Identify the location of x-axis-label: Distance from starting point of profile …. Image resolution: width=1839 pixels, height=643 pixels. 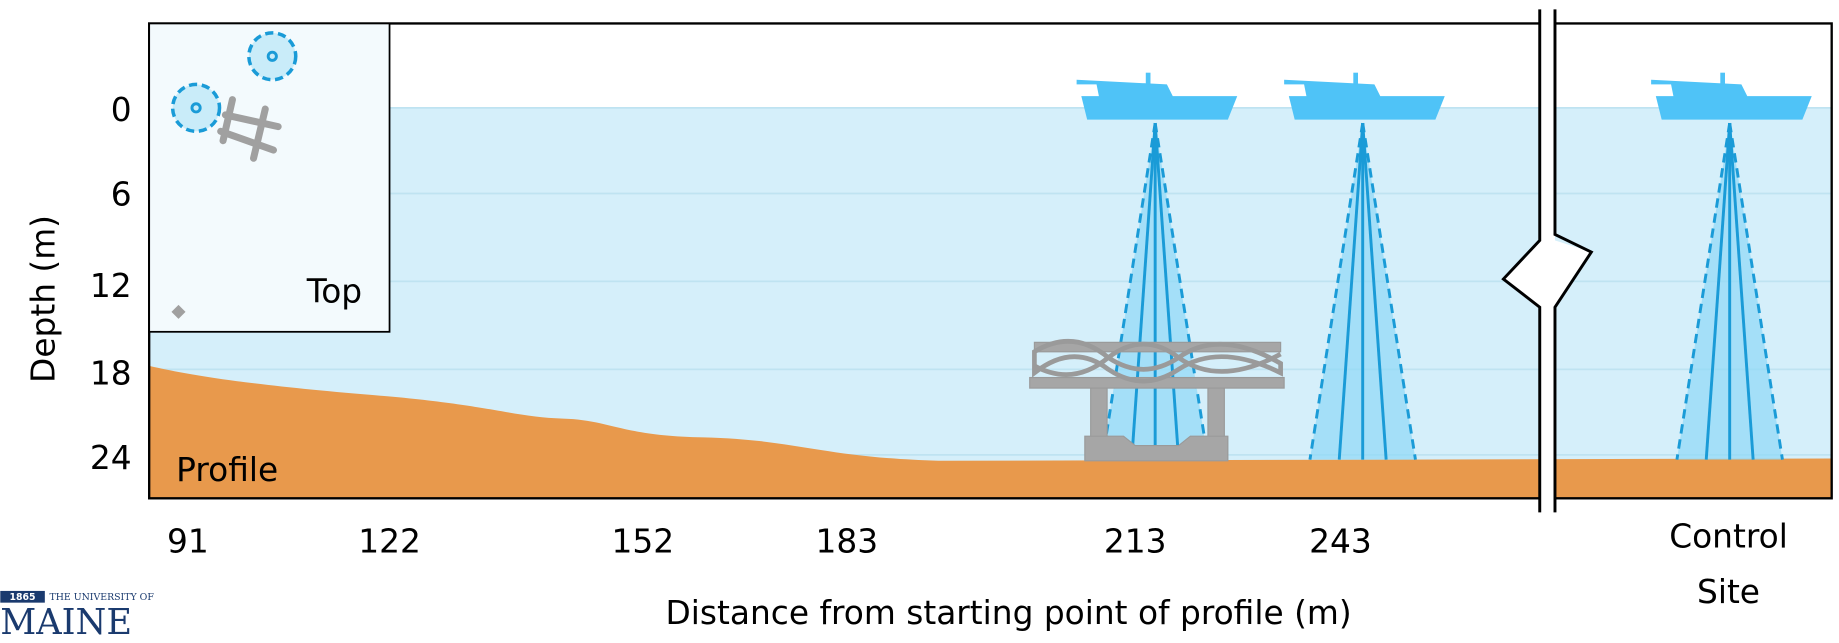
(1009, 613).